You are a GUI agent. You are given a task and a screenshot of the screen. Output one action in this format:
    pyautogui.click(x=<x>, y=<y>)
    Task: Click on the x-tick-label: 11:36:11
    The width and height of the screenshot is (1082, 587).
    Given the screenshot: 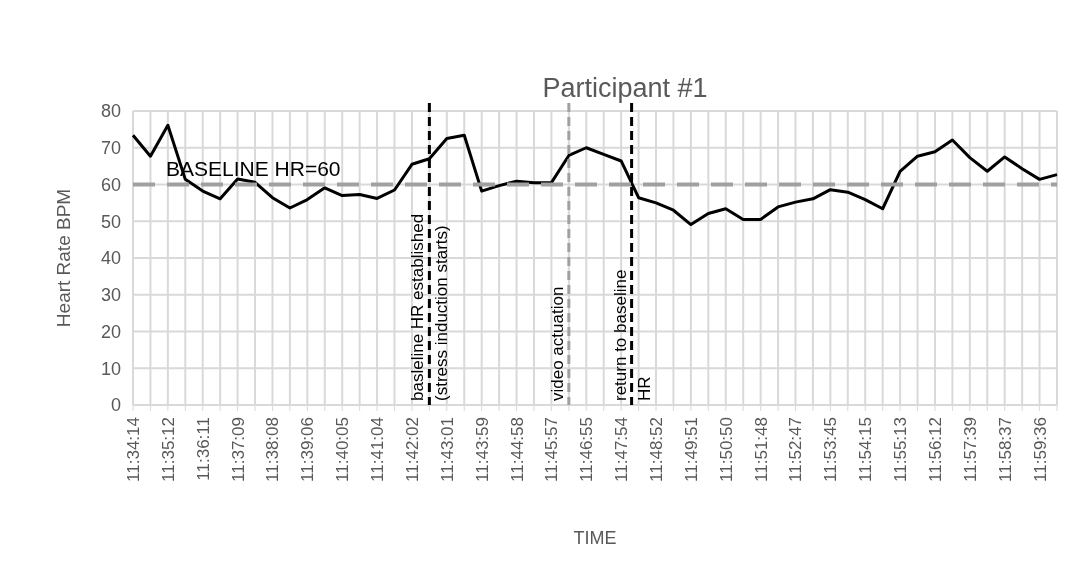 What is the action you would take?
    pyautogui.click(x=203, y=449)
    